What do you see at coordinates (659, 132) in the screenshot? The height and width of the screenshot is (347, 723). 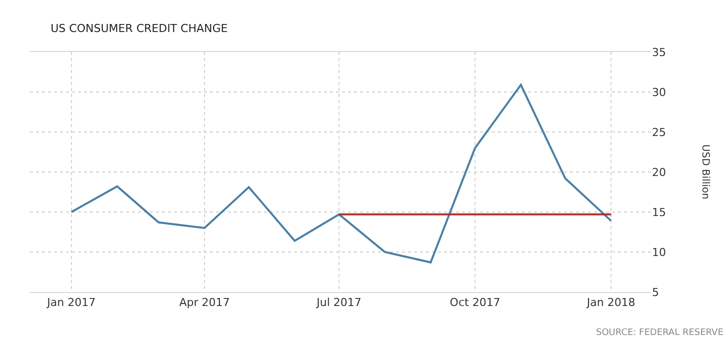 I see `y-tick-label: 25` at bounding box center [659, 132].